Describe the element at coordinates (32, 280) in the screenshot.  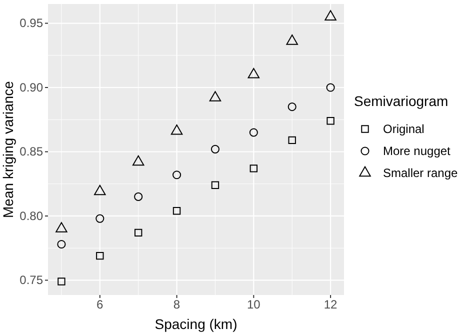
I see `y-tick-label: 0.75` at that location.